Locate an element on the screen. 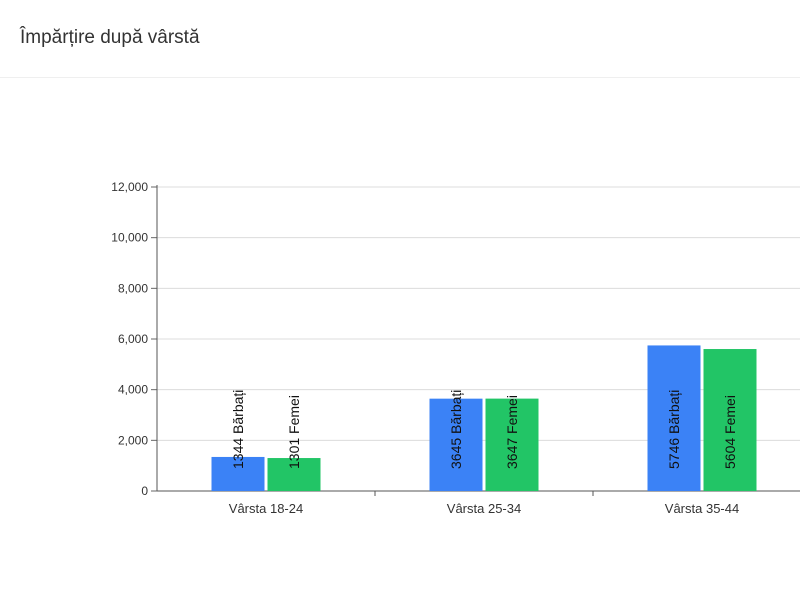 The image size is (800, 600). y-tick-label: 12,000 is located at coordinates (129, 187).